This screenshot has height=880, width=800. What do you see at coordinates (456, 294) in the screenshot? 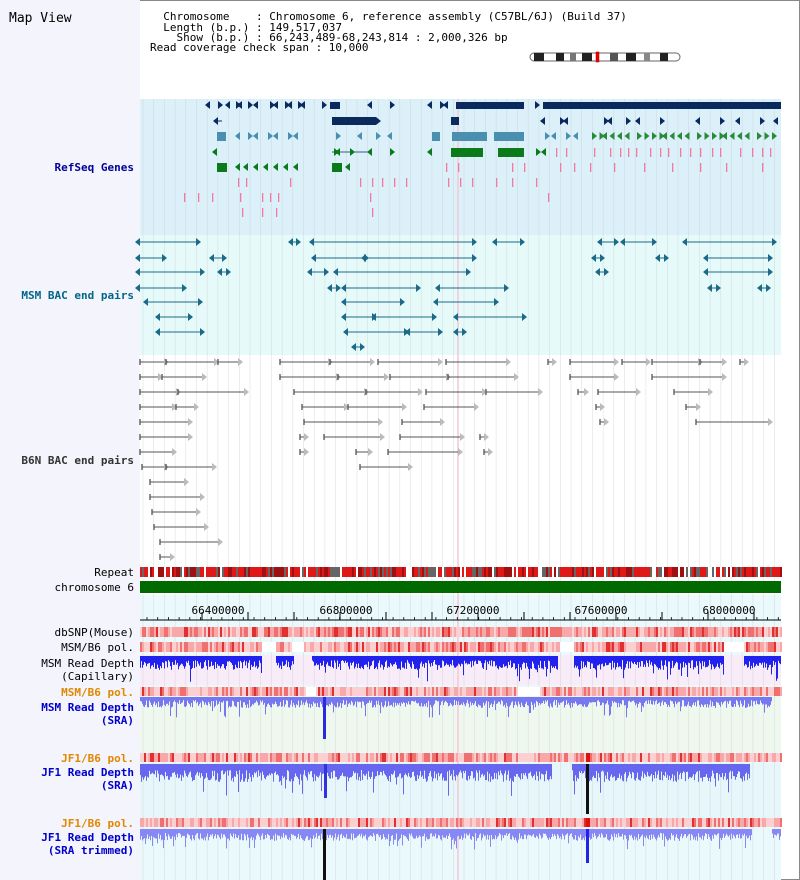
I see `msm-bac-track` at bounding box center [456, 294].